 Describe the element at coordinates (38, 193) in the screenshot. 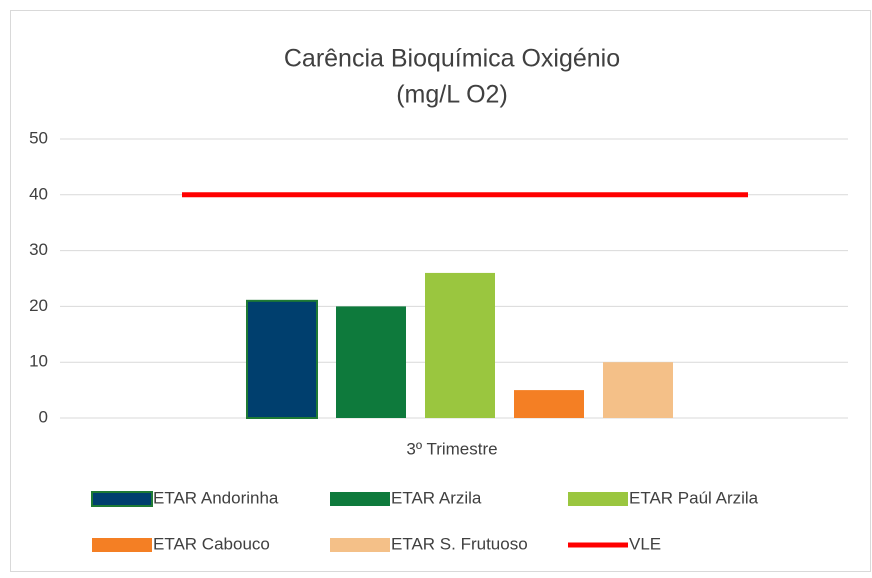

I see `y-tick-label: 40` at that location.